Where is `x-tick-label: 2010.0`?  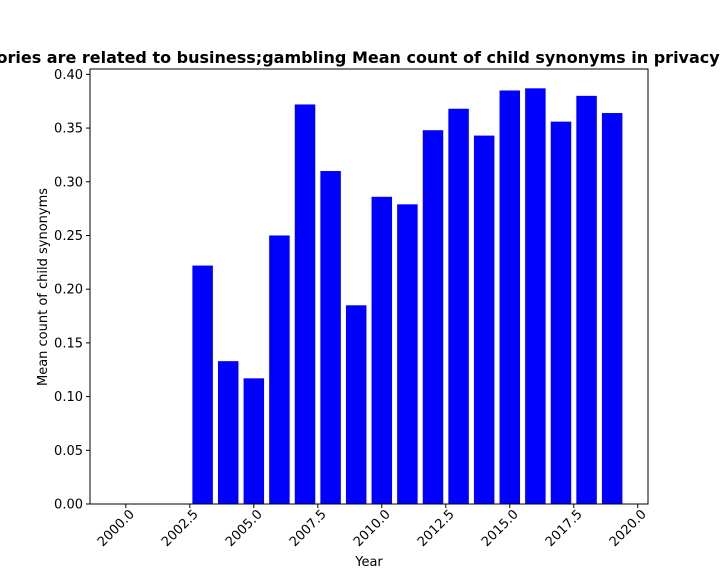
x-tick-label: 2010.0 is located at coordinates (372, 528).